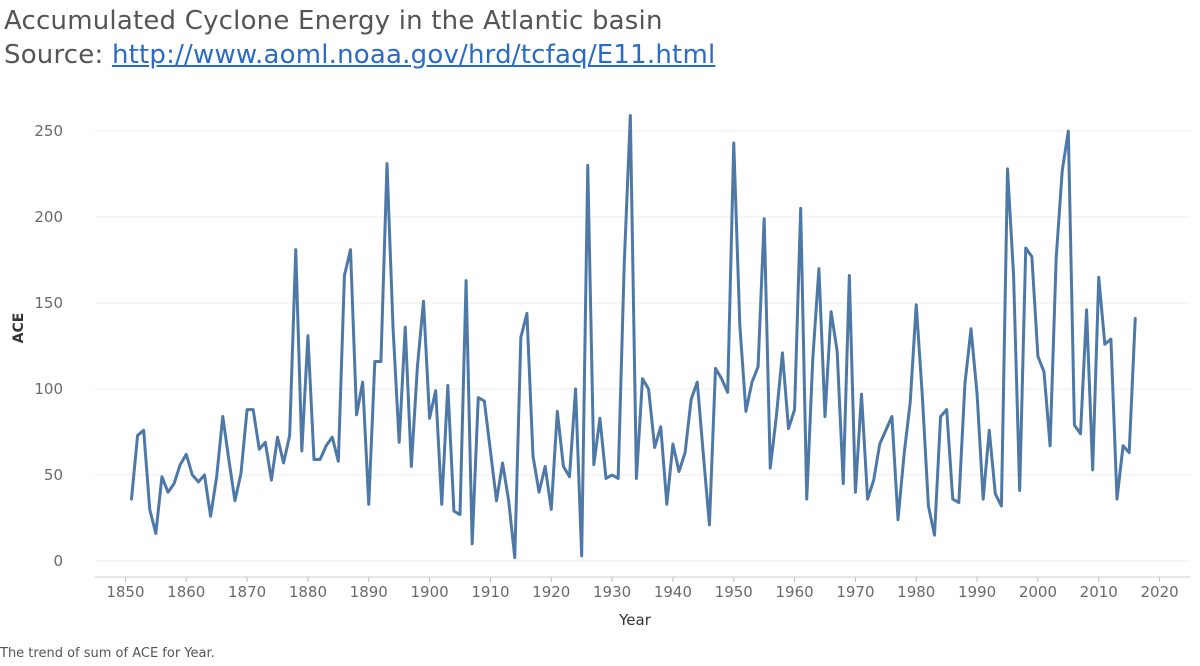 The width and height of the screenshot is (1200, 666). I want to click on data-point-1915, so click(521, 337).